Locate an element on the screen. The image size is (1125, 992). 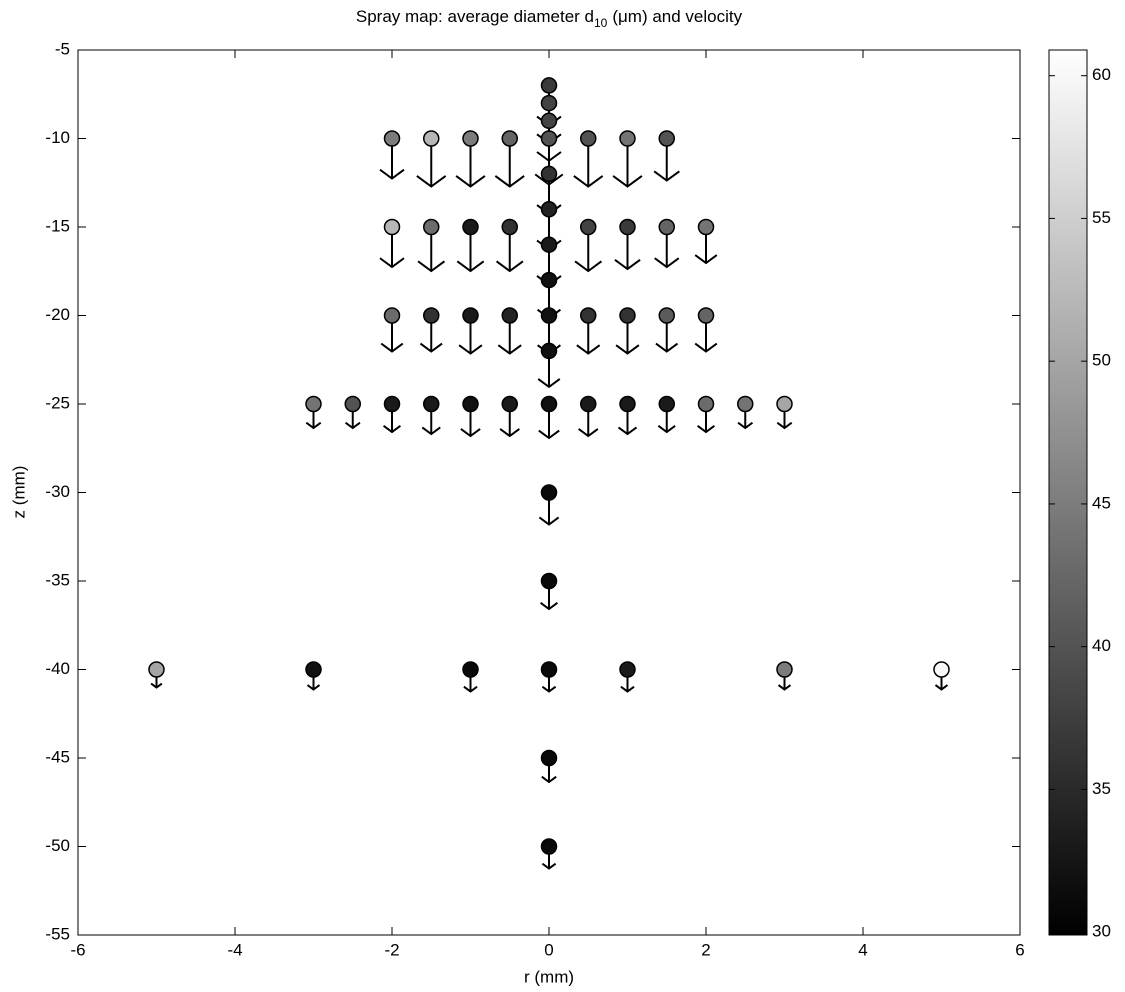
x-tick-label: -6 is located at coordinates (77, 949).